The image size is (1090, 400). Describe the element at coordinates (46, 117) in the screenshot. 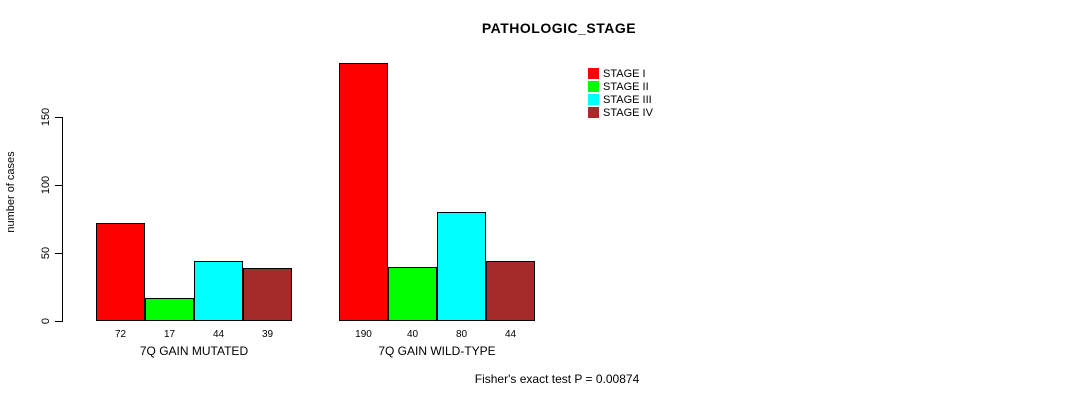

I see `y-tick-label: 150` at that location.